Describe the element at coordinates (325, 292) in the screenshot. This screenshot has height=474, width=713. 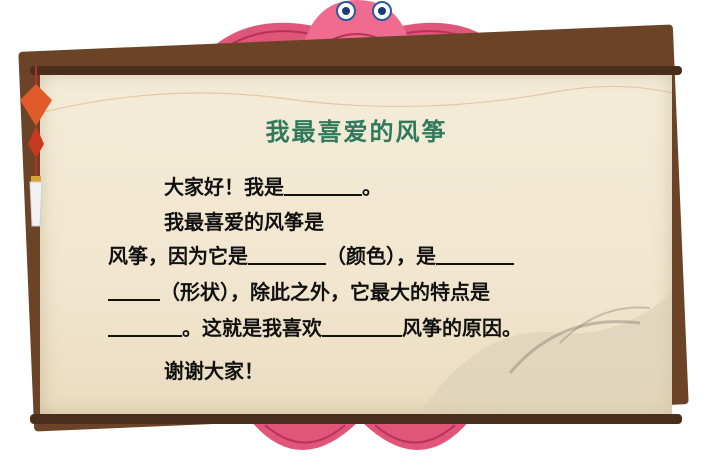
I see `shape-text: （形状），除此之外，它最大的特点是` at that location.